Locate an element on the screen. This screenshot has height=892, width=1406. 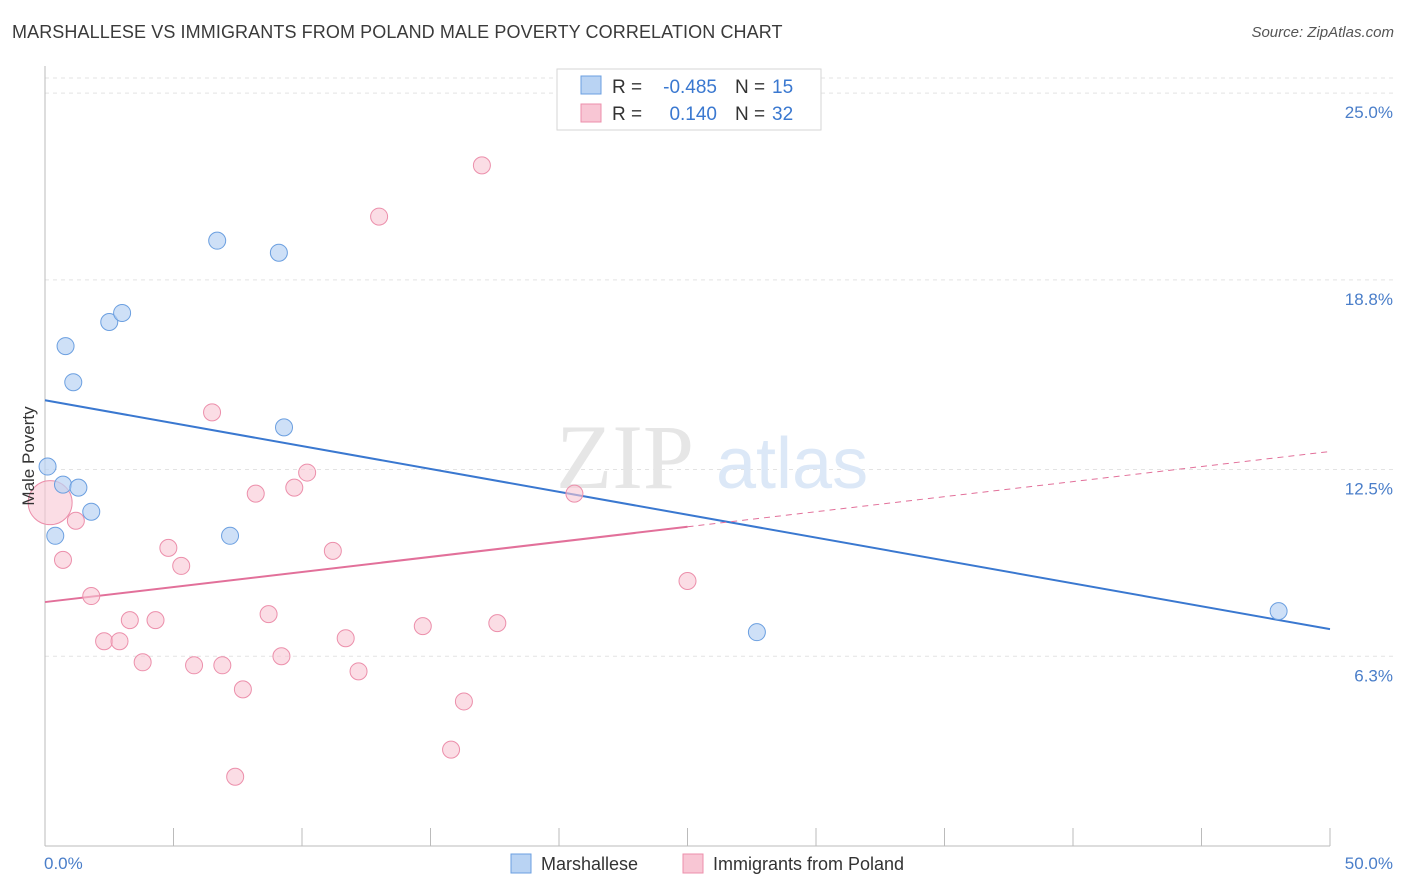
stats-r-value-pink: 0.140 is located at coordinates (693, 114).